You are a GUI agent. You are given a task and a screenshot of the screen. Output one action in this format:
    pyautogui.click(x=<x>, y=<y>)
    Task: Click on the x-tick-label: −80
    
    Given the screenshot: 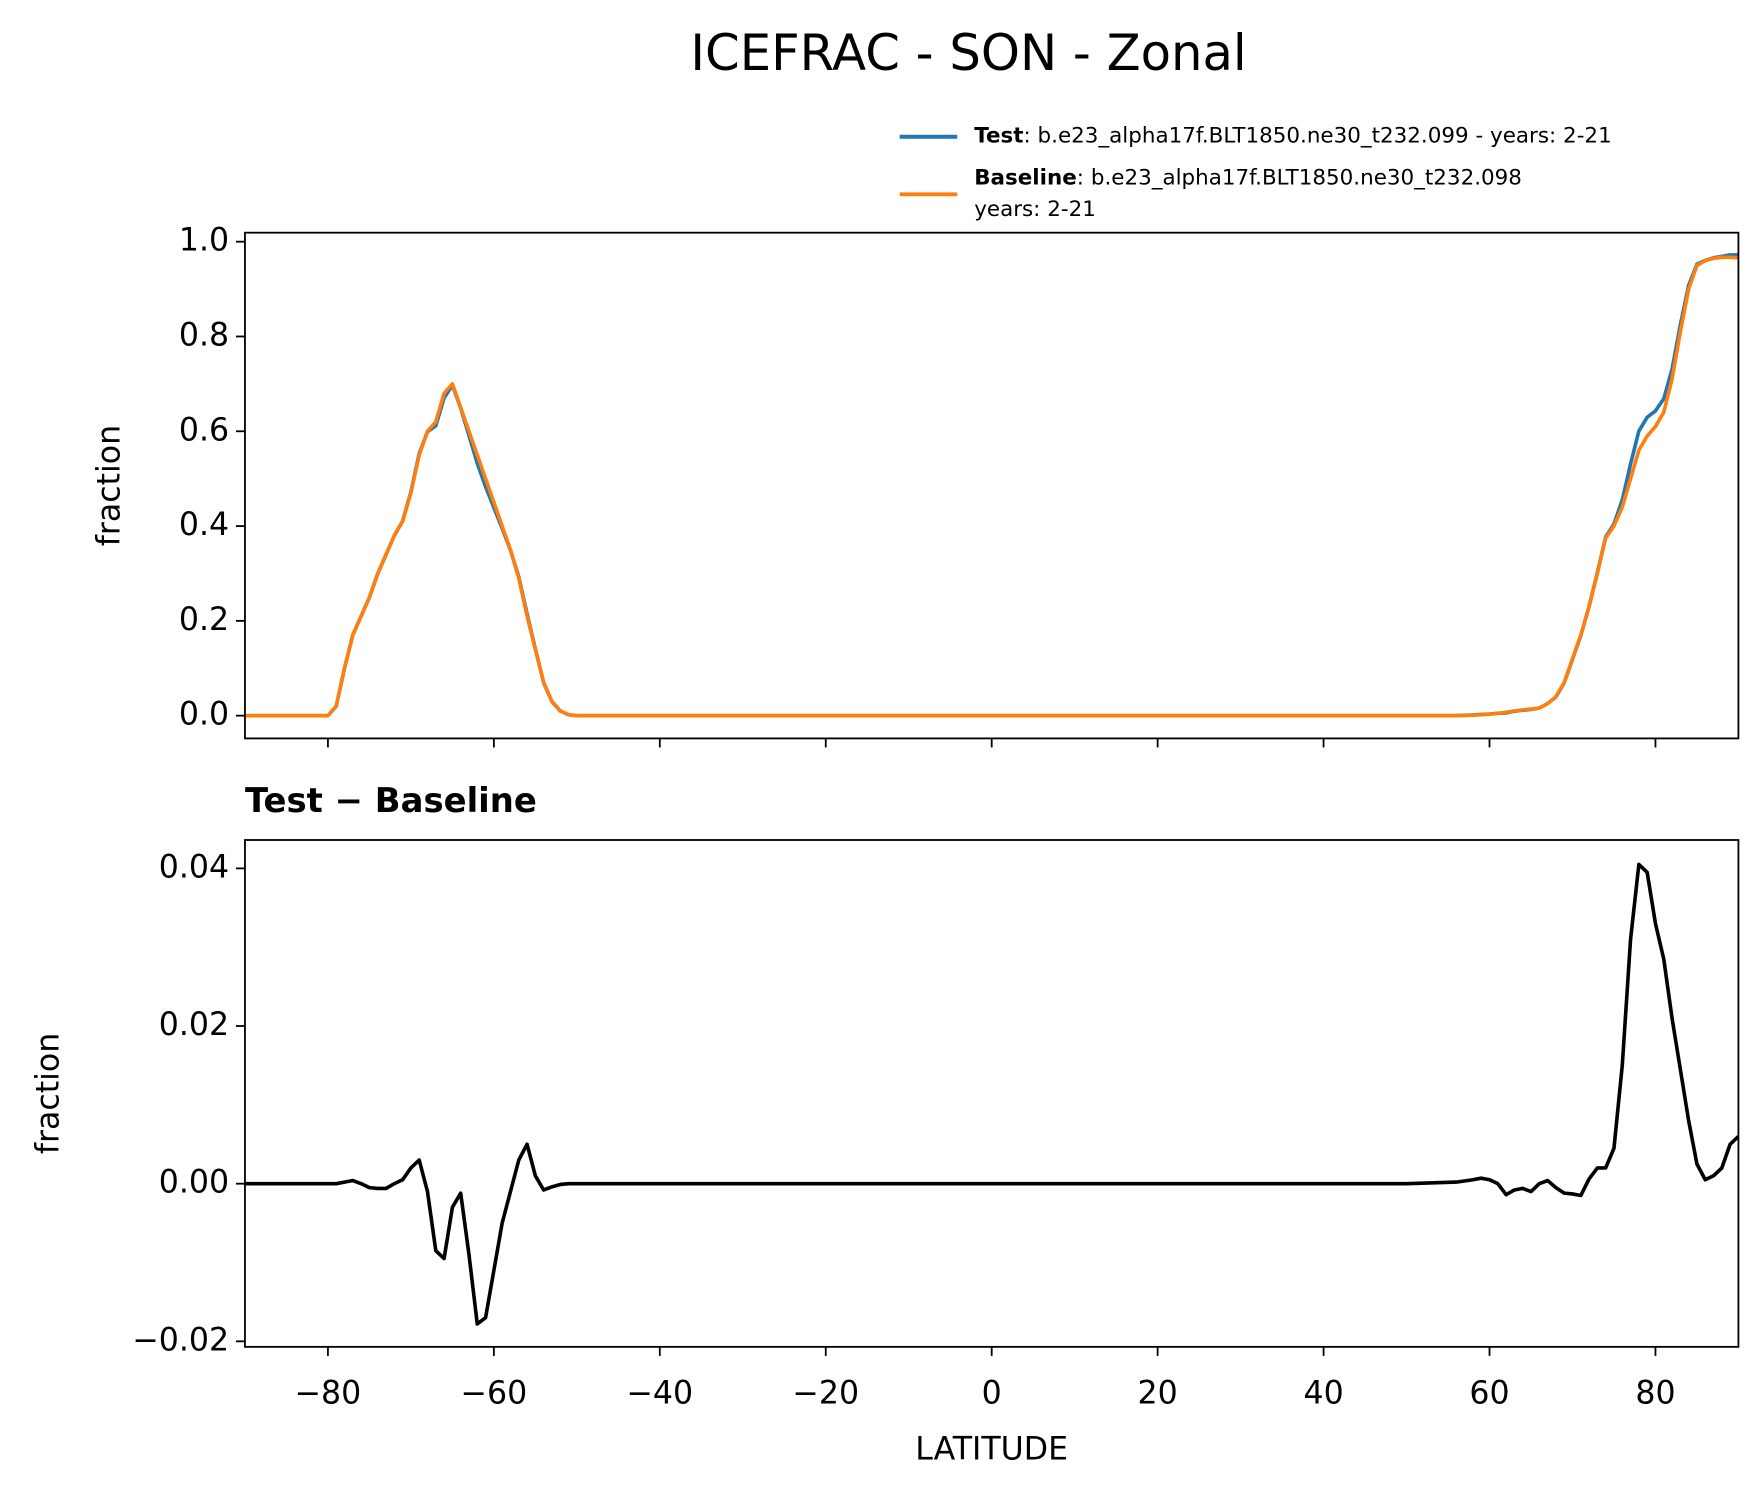 What is the action you would take?
    pyautogui.click(x=328, y=1393)
    